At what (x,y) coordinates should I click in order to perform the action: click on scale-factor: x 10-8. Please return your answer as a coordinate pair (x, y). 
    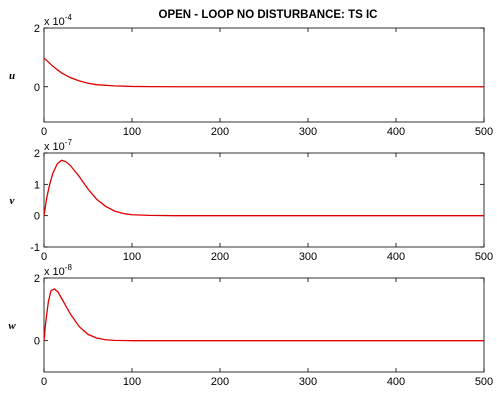
    Looking at the image, I should click on (58, 270).